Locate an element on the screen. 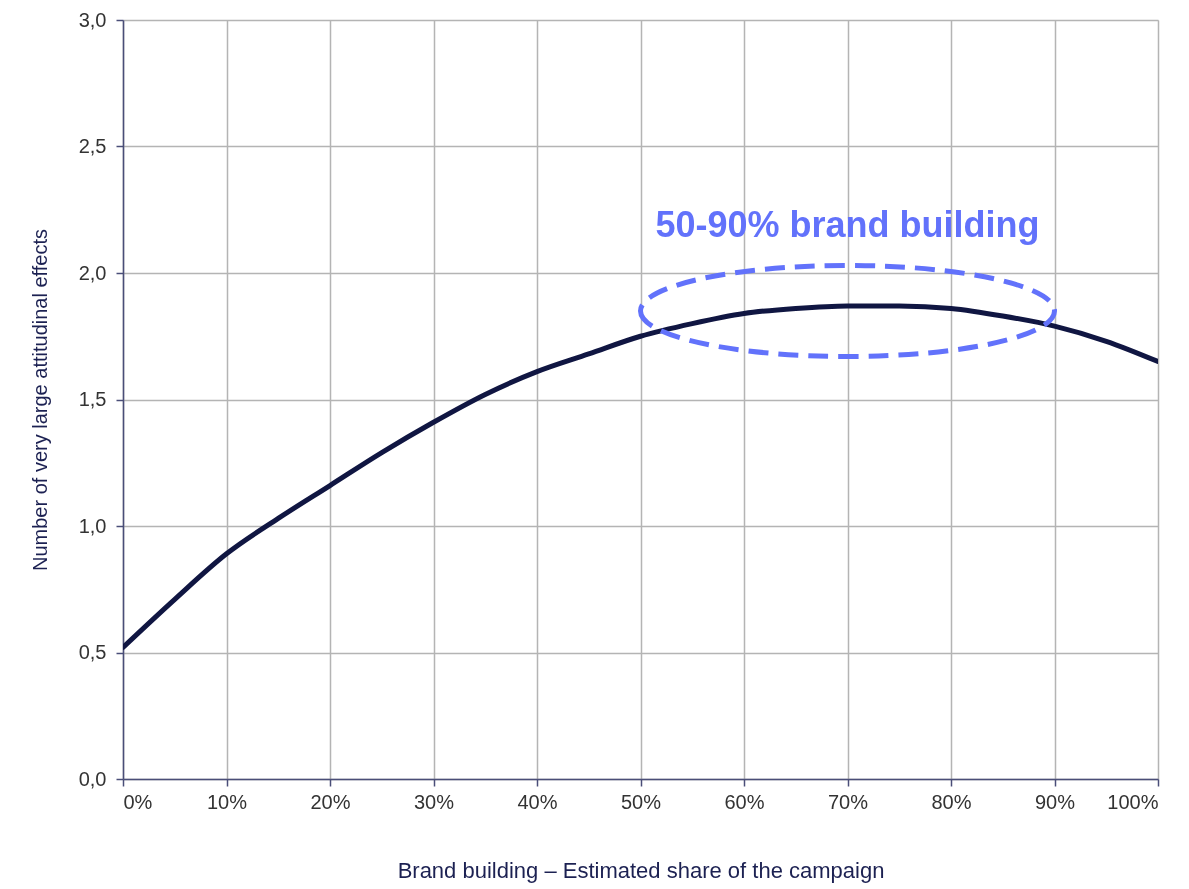 This screenshot has height=889, width=1189. y-tick-label: 3,0 is located at coordinates (92, 19).